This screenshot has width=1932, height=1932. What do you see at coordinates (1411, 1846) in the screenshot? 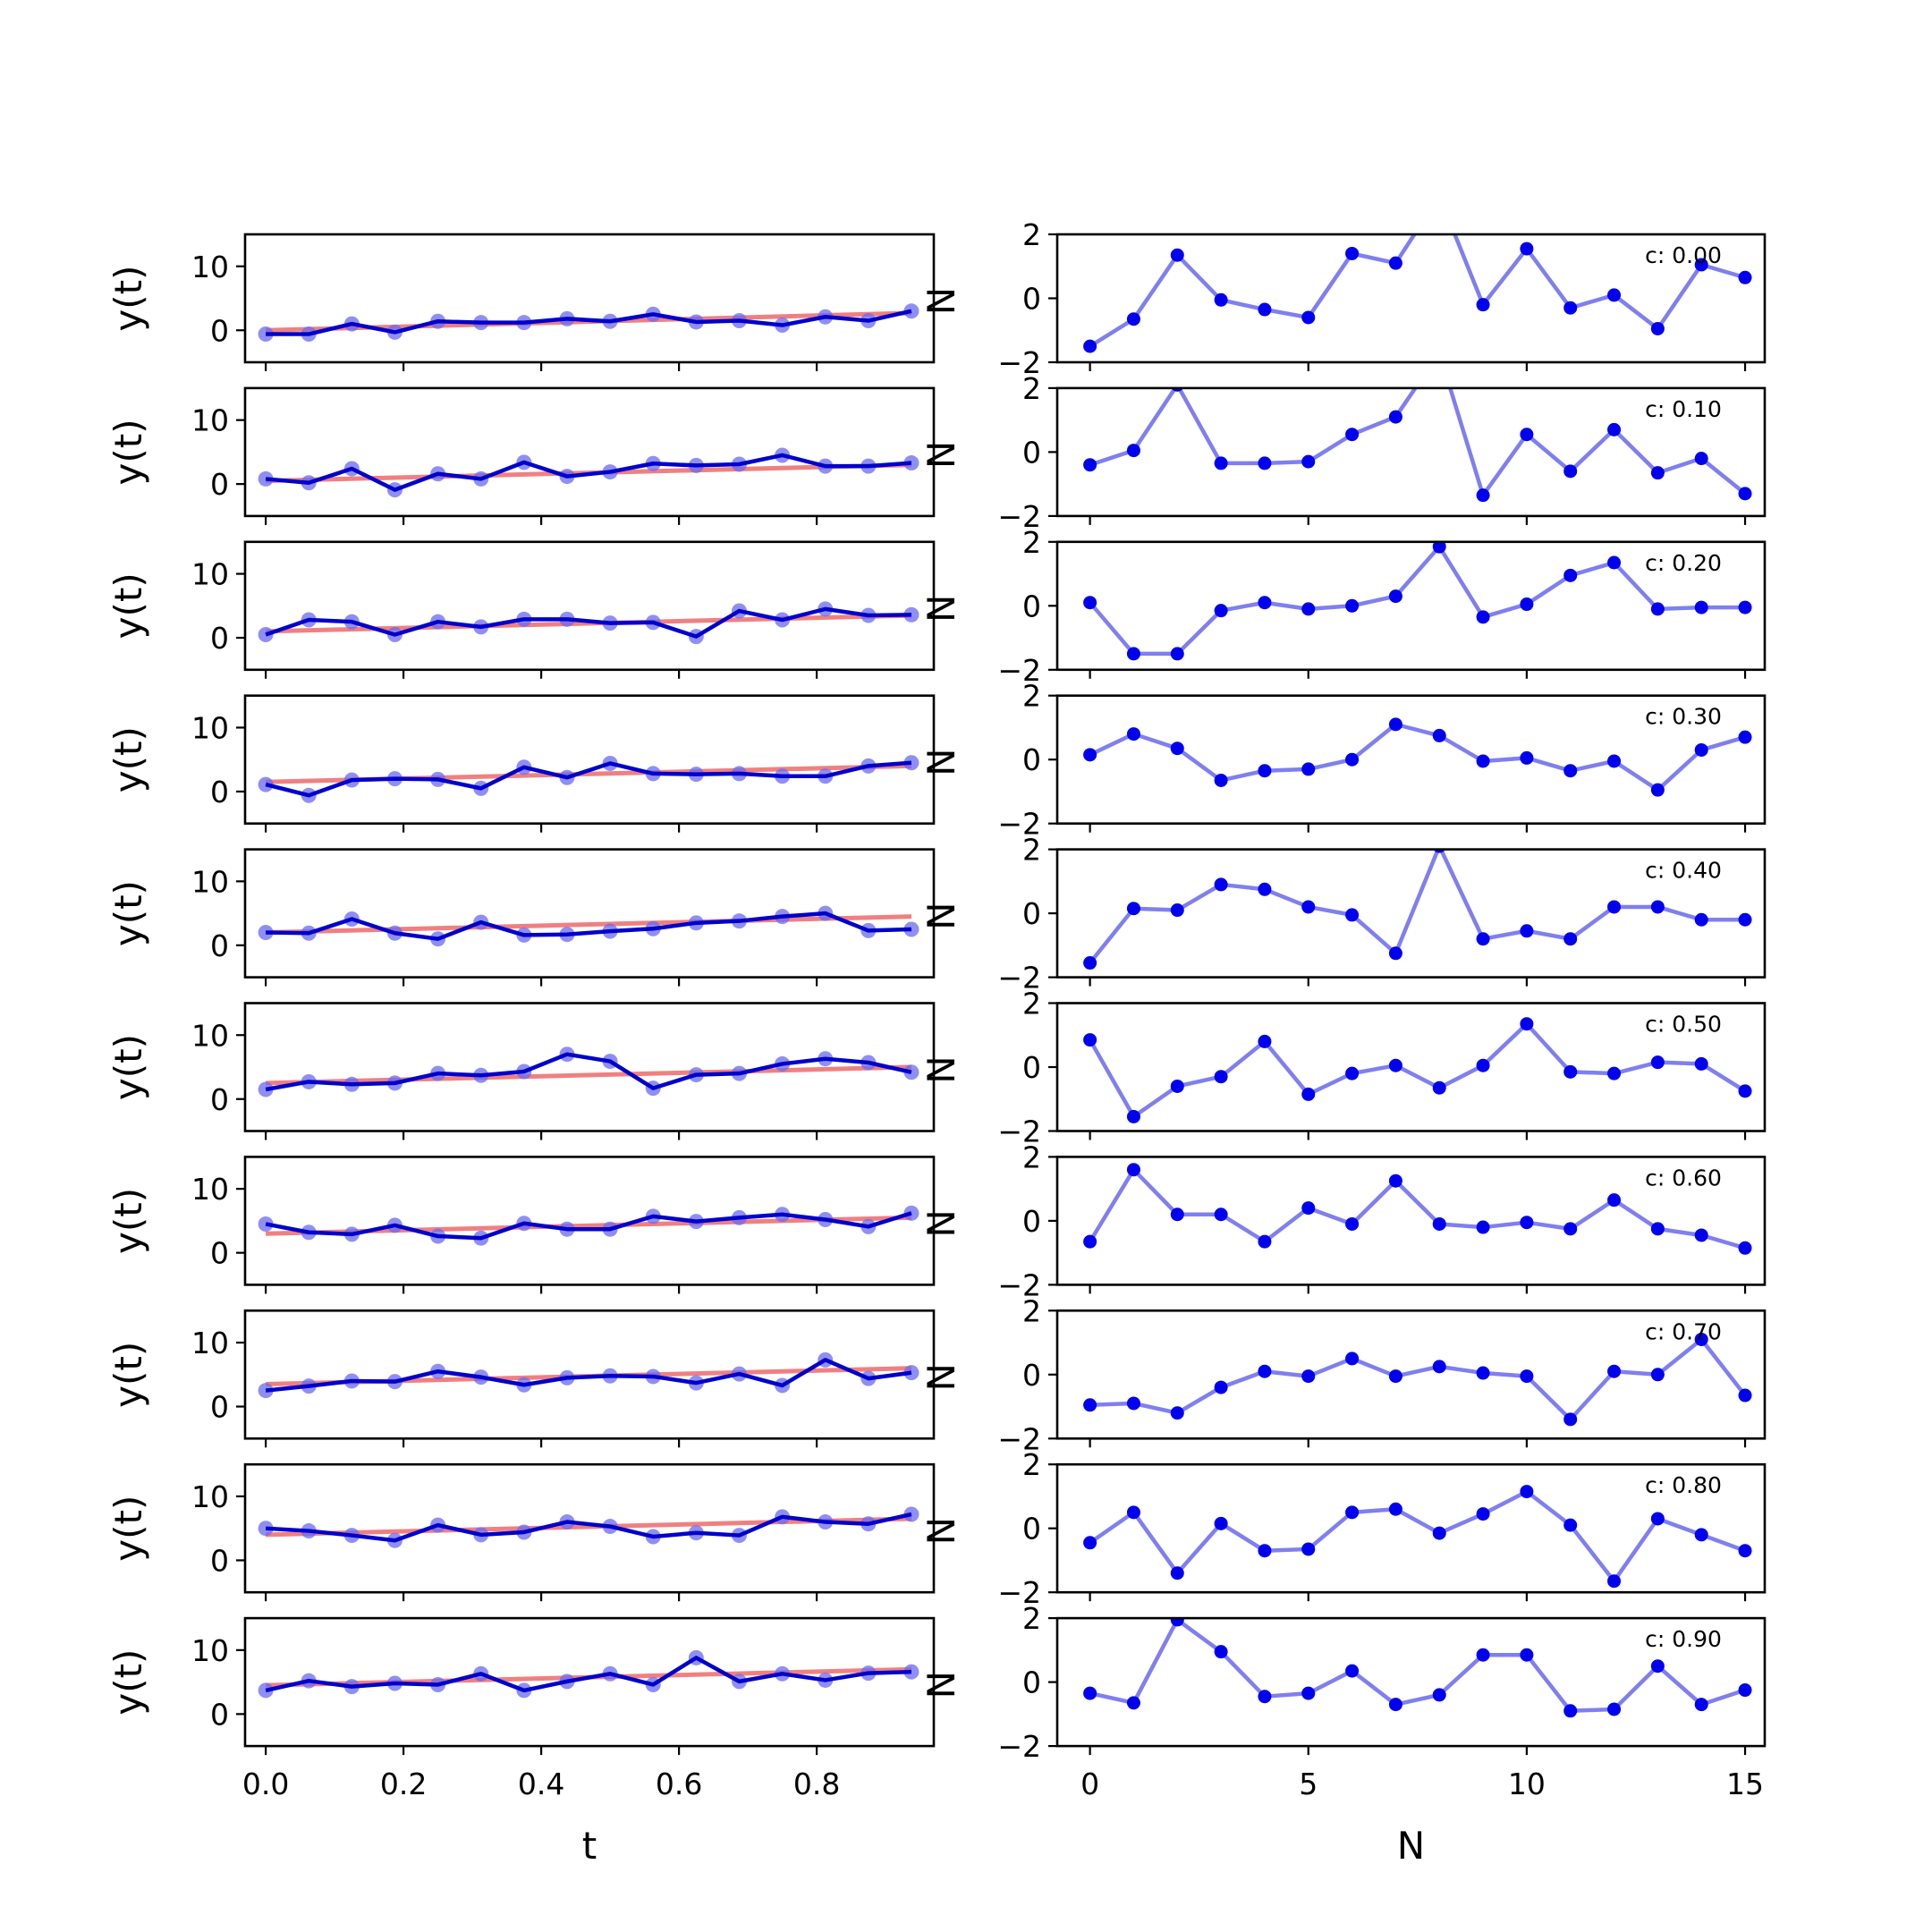
I see `right-x-axis-label: N` at bounding box center [1411, 1846].